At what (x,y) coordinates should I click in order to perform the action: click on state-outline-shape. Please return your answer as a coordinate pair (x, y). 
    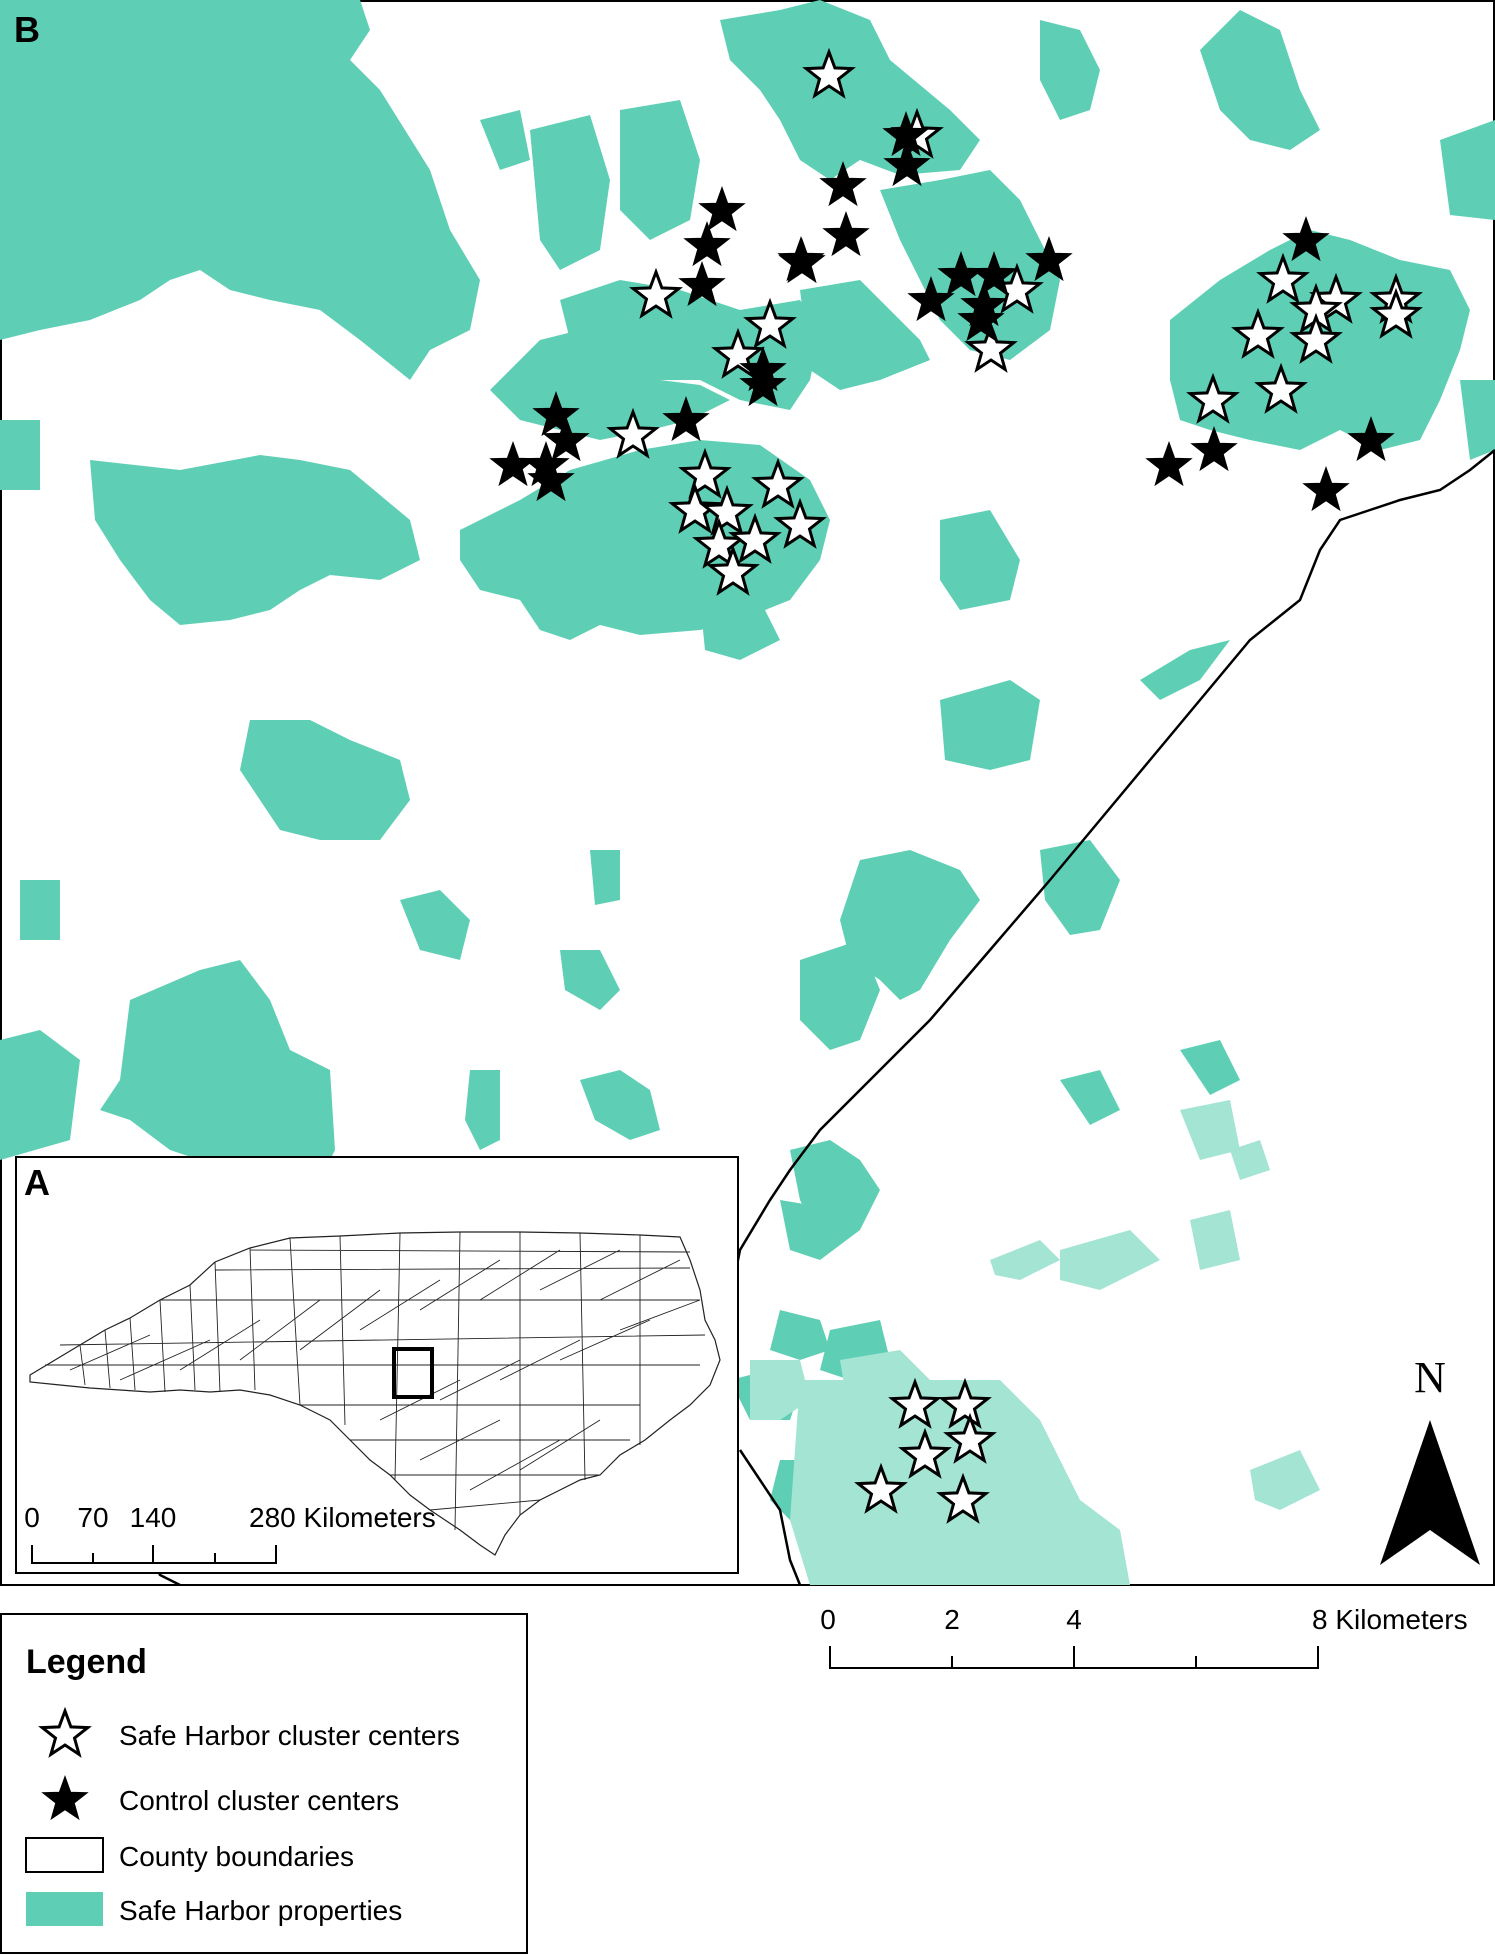
    Looking at the image, I should click on (375, 1393).